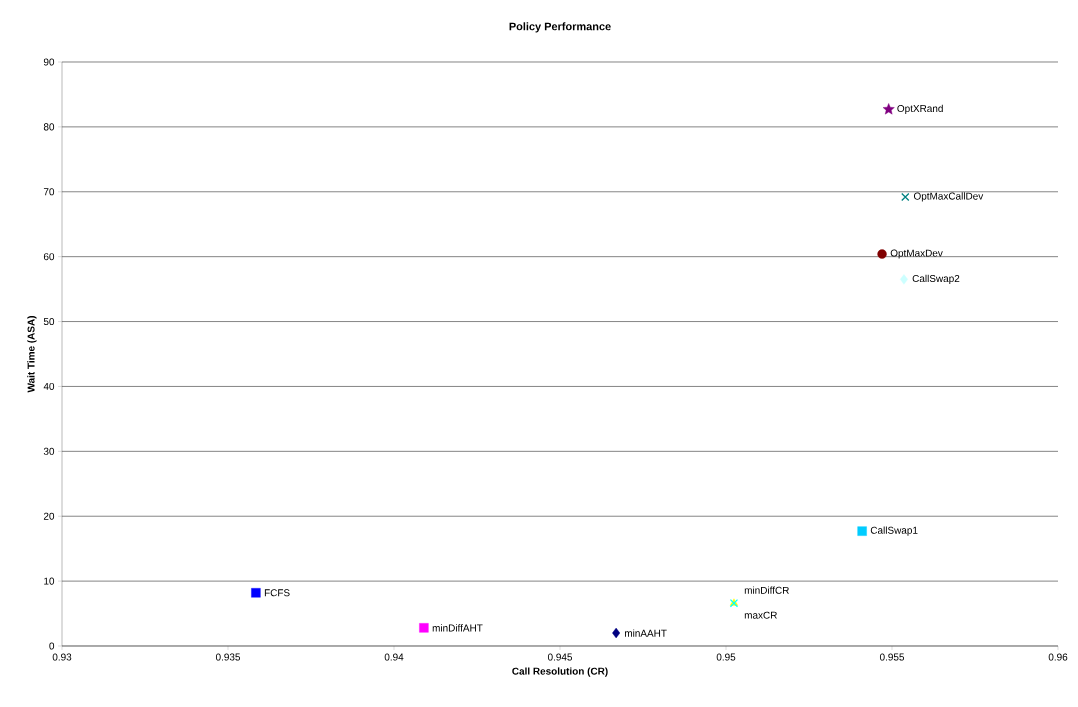 This screenshot has width=1078, height=707. I want to click on series-label: FCFS, so click(277, 593).